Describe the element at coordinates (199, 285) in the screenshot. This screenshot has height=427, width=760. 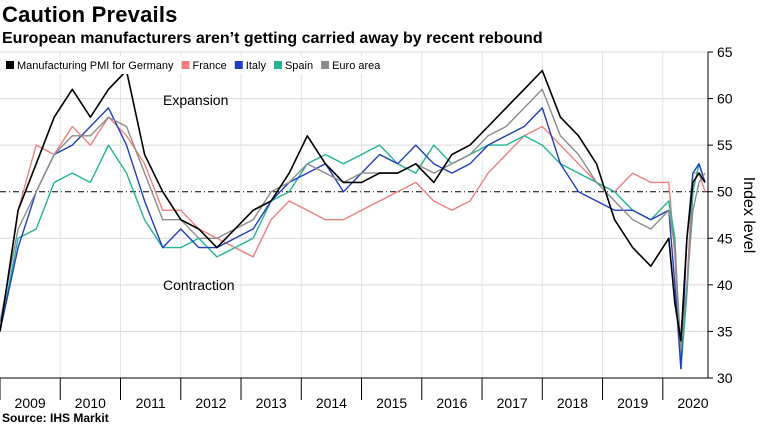
I see `annotation-contraction: Contraction` at that location.